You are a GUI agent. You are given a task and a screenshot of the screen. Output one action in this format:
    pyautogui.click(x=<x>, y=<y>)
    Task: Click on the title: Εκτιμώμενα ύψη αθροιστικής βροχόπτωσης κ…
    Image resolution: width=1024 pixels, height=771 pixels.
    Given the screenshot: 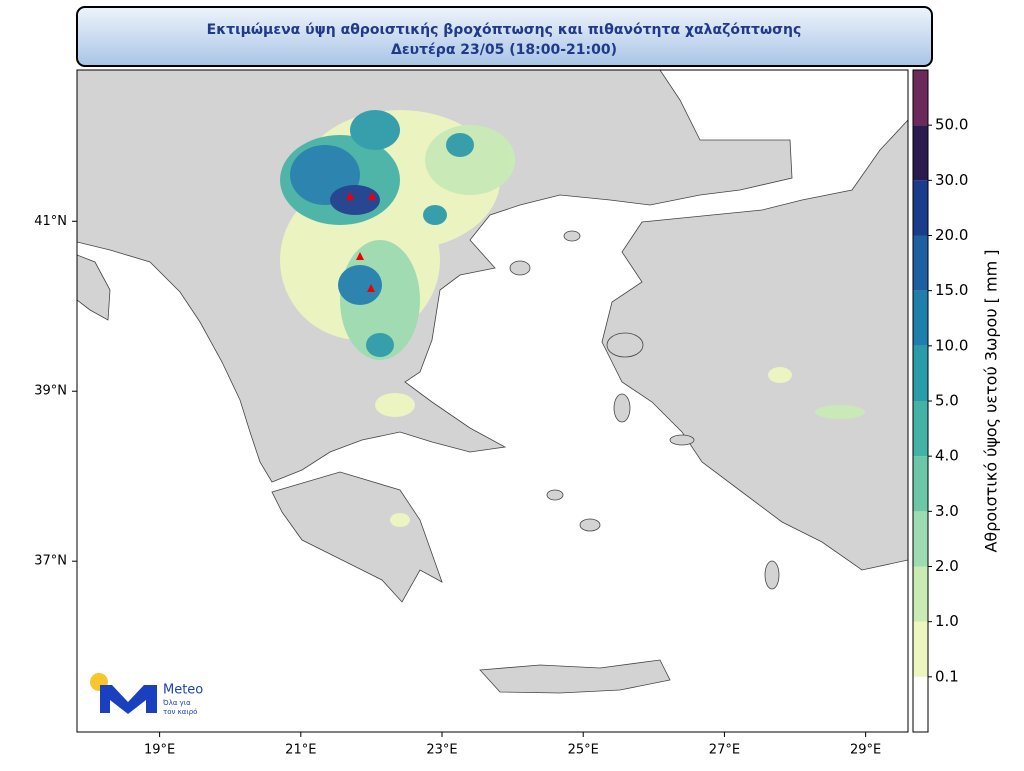 What is the action you would take?
    pyautogui.click(x=504, y=30)
    